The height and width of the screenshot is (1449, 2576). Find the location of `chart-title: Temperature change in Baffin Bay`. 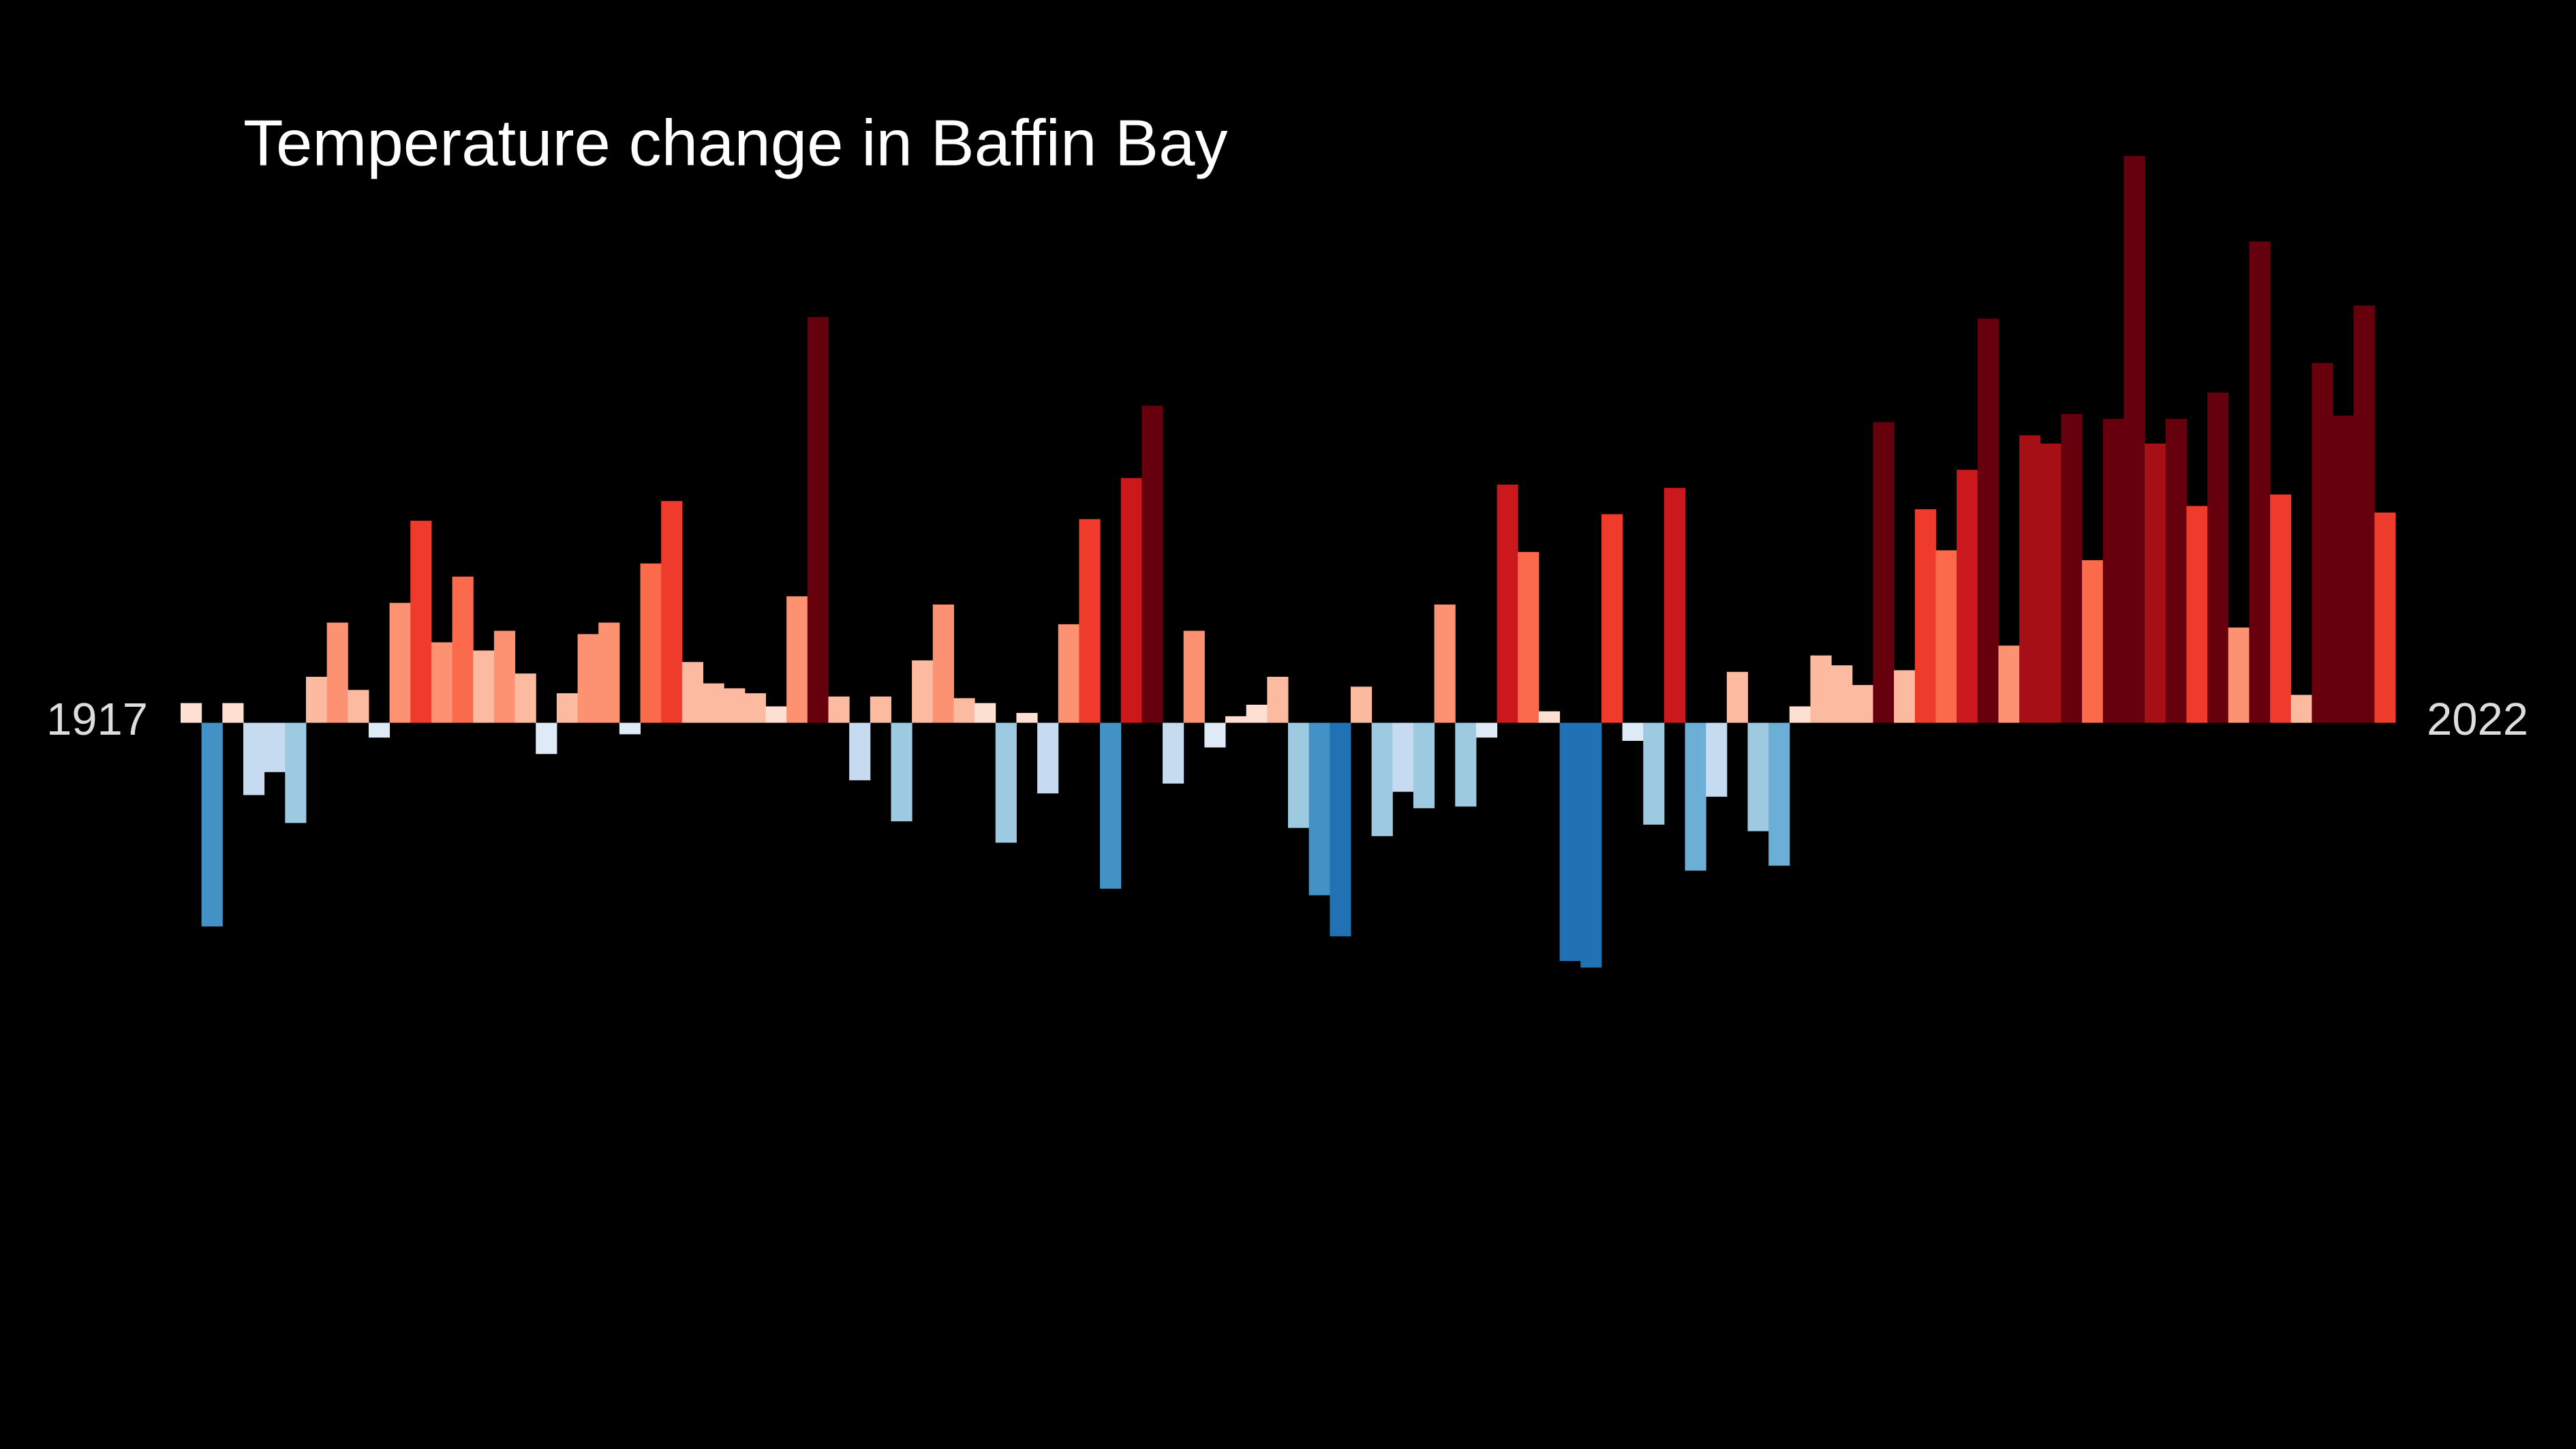

chart-title: Temperature change in Baffin Bay is located at coordinates (735, 142).